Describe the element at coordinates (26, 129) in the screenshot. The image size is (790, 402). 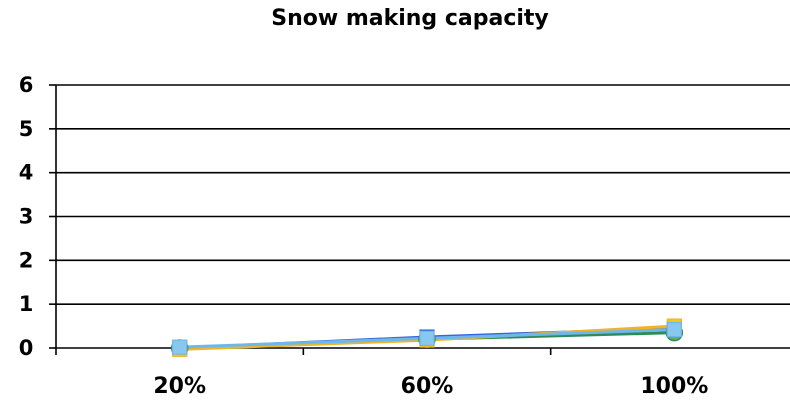
I see `y-tick-label: 5` at that location.